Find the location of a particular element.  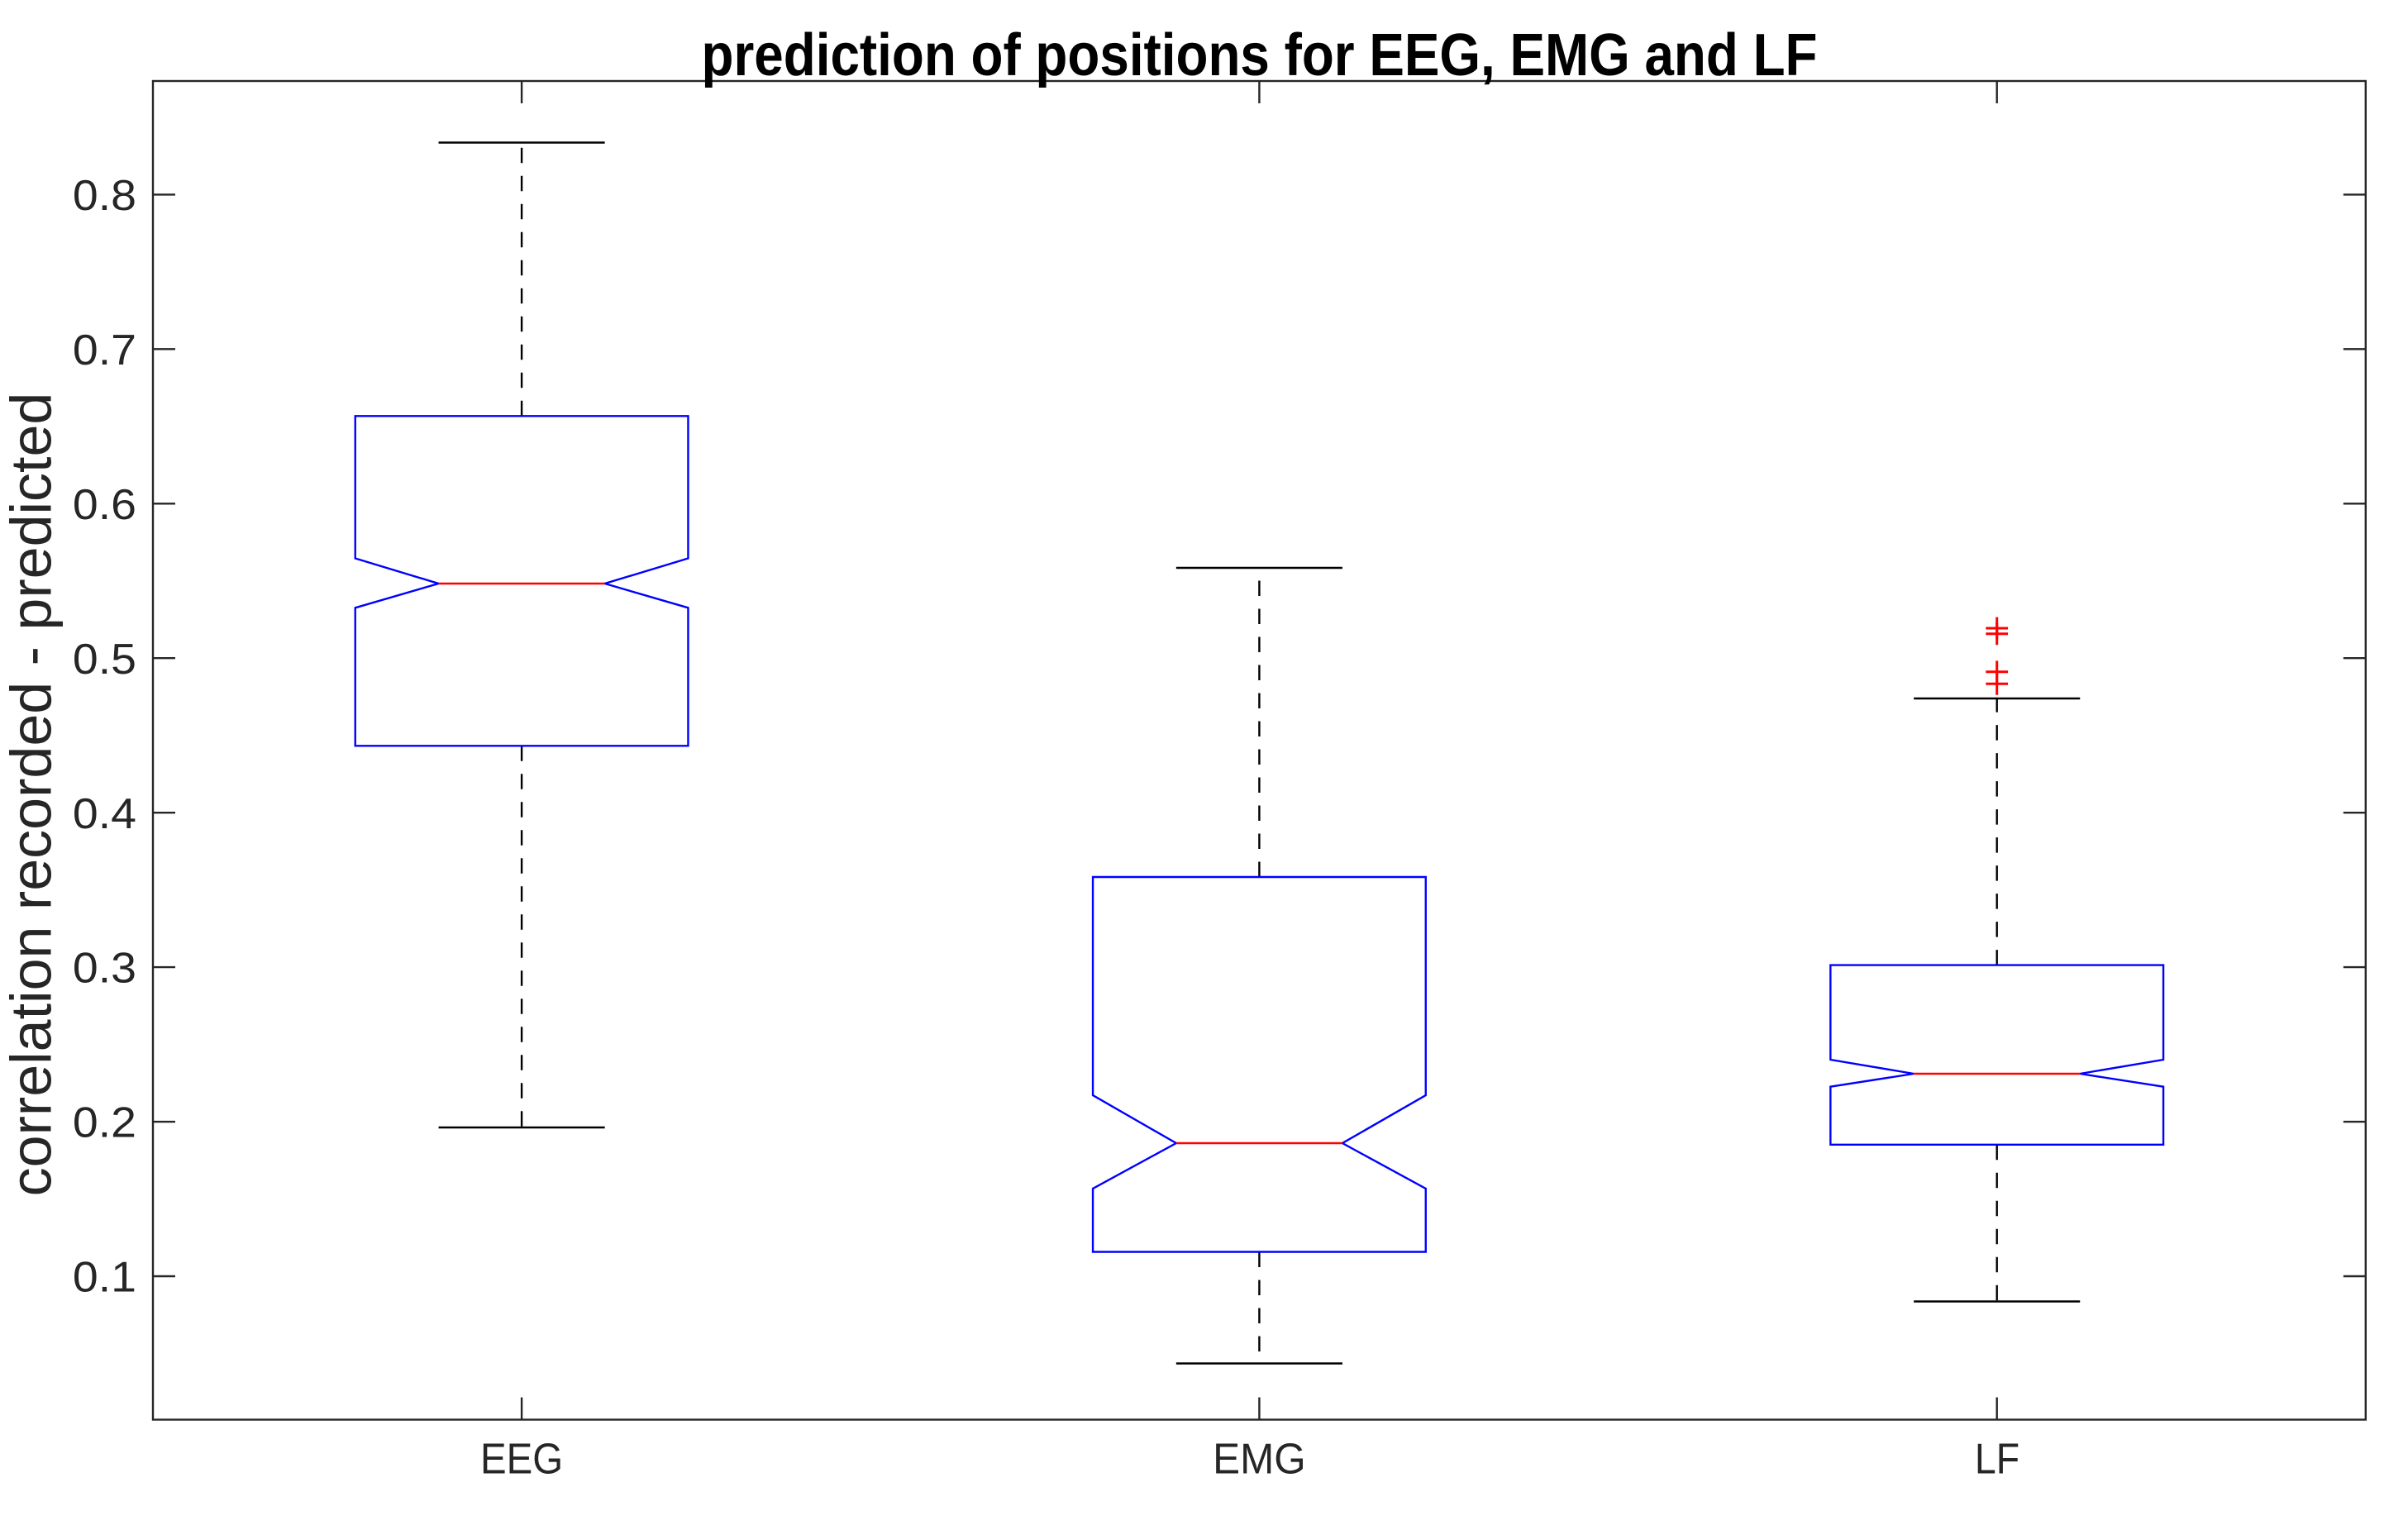

svg-text: 0.3 is located at coordinates (104, 968).